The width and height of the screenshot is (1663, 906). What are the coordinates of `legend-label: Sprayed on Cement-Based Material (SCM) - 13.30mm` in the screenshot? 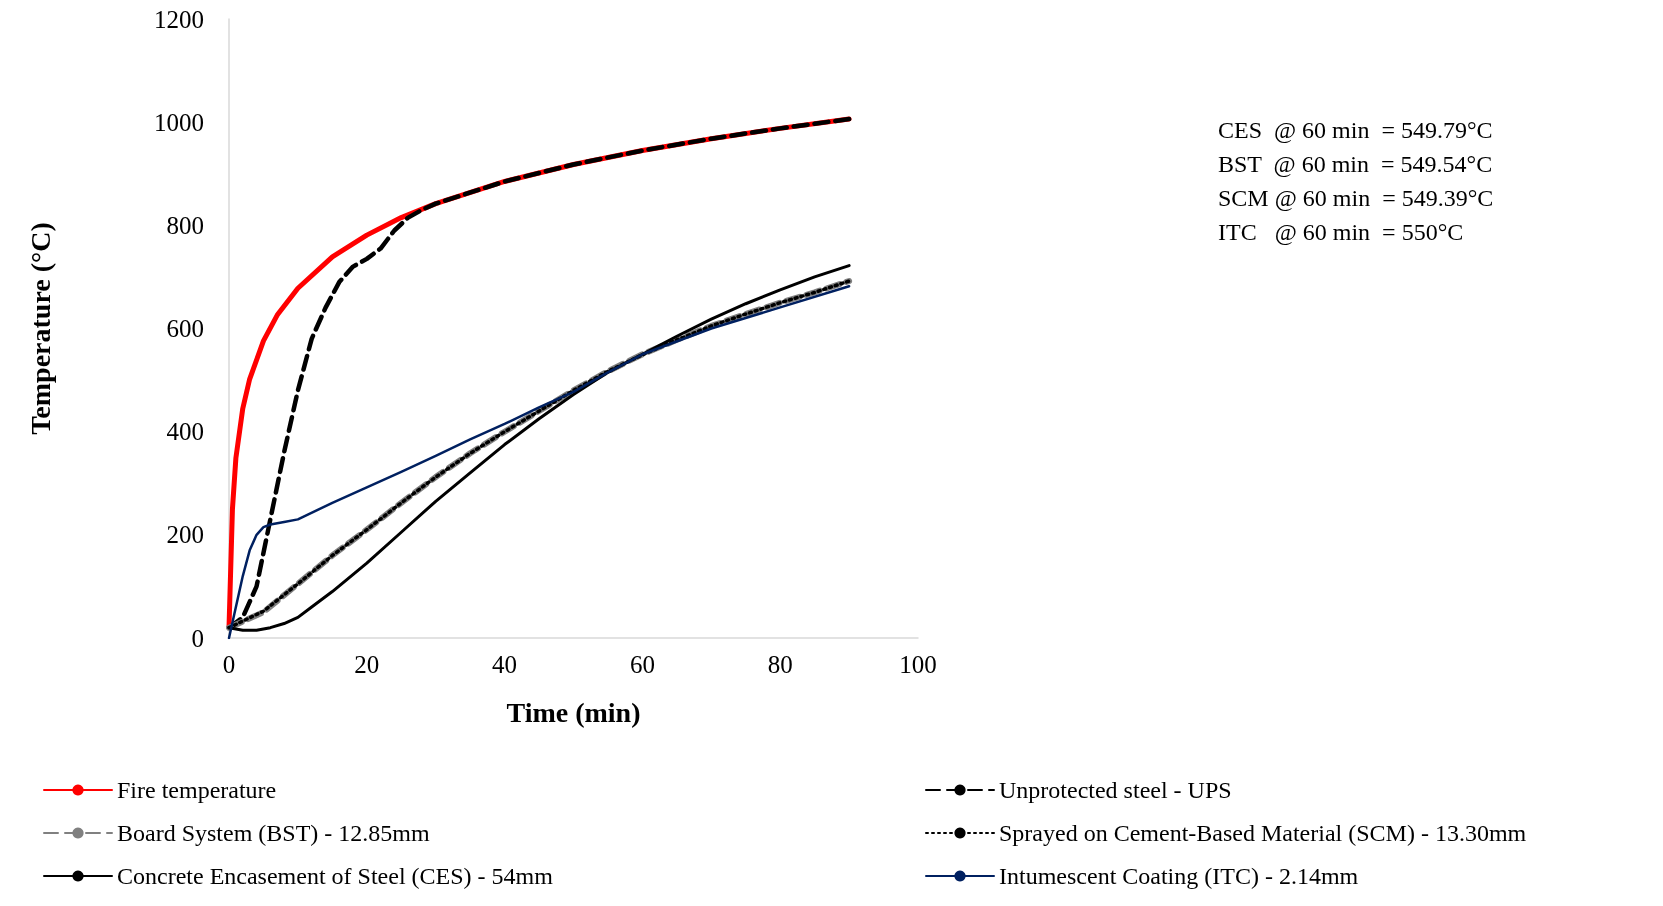 It's located at (1263, 833).